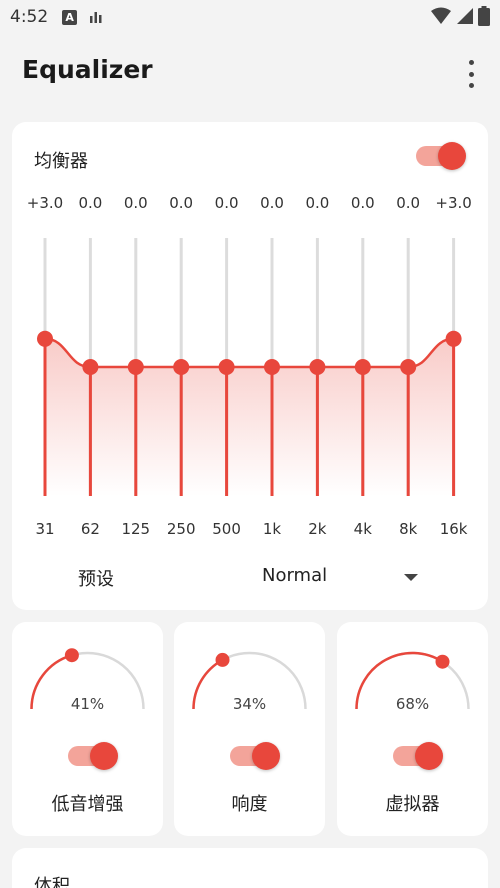 This screenshot has width=500, height=888. Describe the element at coordinates (90, 203) in the screenshot. I see `gain-label-62: 0.0` at that location.